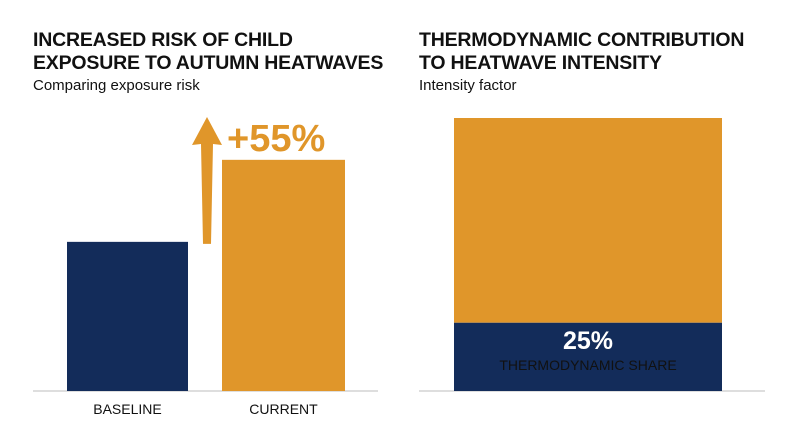  What do you see at coordinates (127, 409) in the screenshot?
I see `tick-label-baseline: BASELINE` at bounding box center [127, 409].